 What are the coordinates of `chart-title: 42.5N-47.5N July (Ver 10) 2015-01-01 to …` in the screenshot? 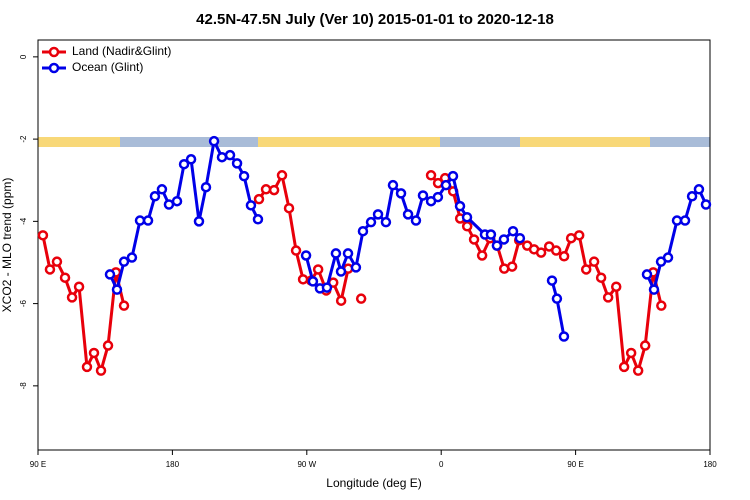 It's located at (375, 19).